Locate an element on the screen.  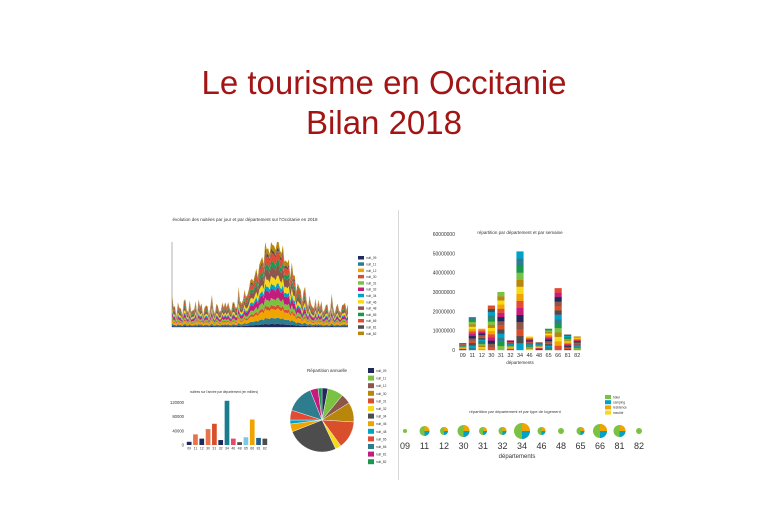
x-tick-label: 81 is located at coordinates (619, 446).